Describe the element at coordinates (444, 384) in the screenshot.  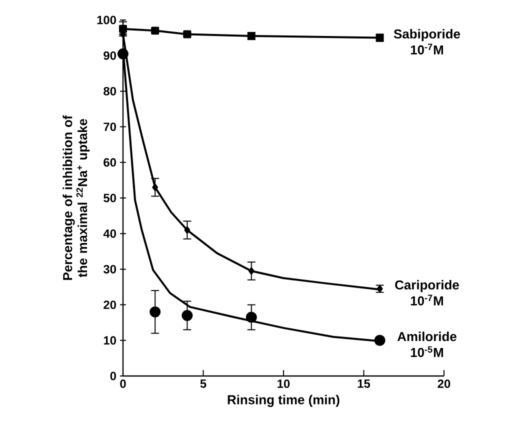
I see `x-tick-label: 20` at that location.